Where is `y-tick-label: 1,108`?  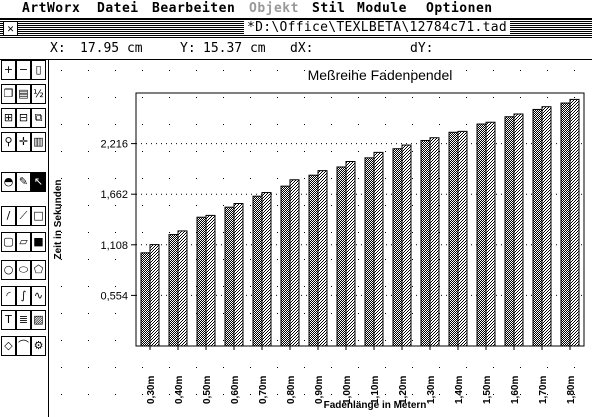
y-tick-label: 1,108 is located at coordinates (114, 246).